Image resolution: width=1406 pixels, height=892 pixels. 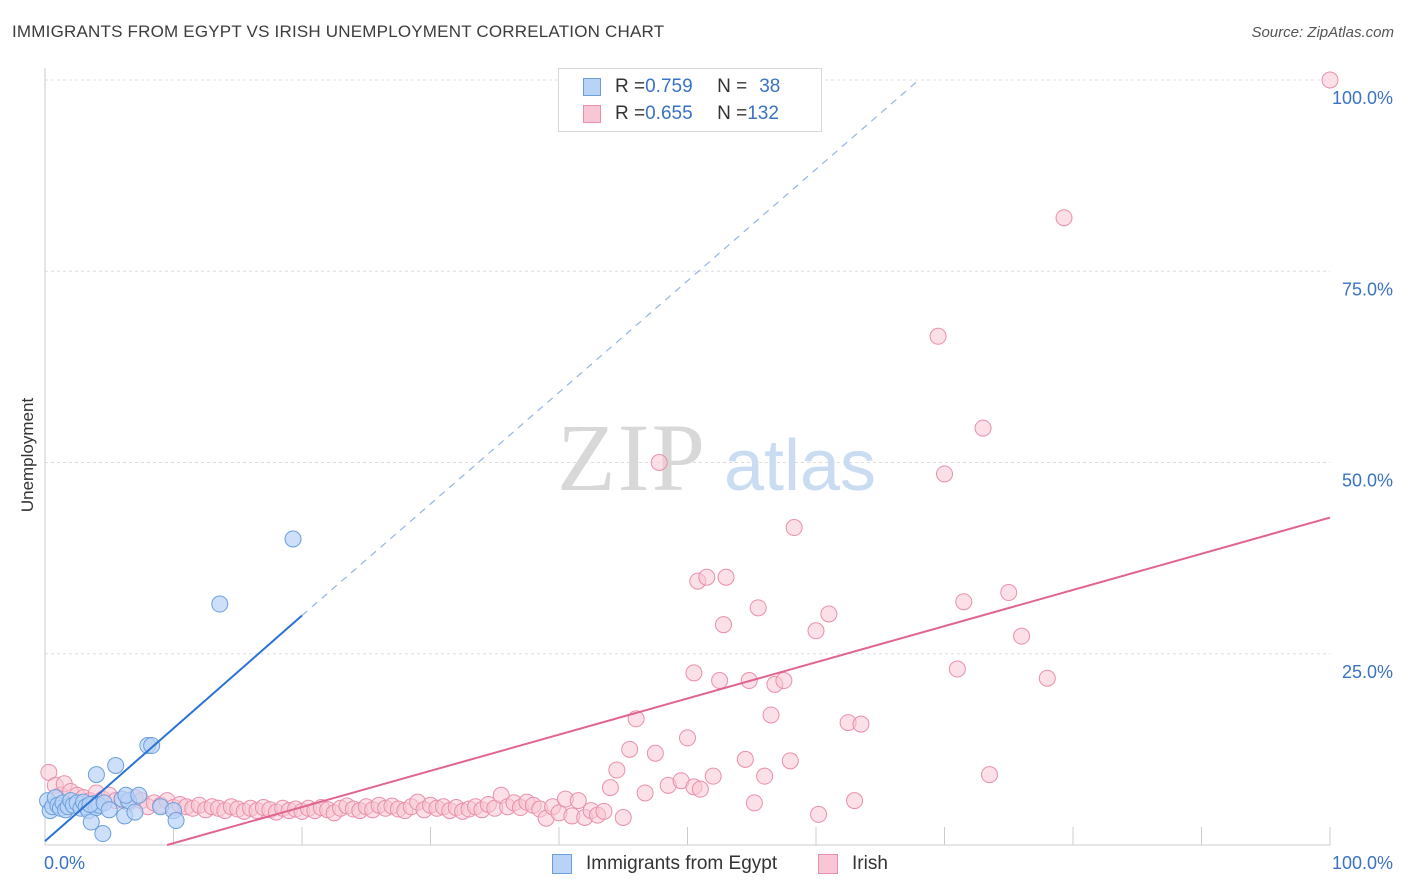 I want to click on series-swatch-irish, so click(x=828, y=864).